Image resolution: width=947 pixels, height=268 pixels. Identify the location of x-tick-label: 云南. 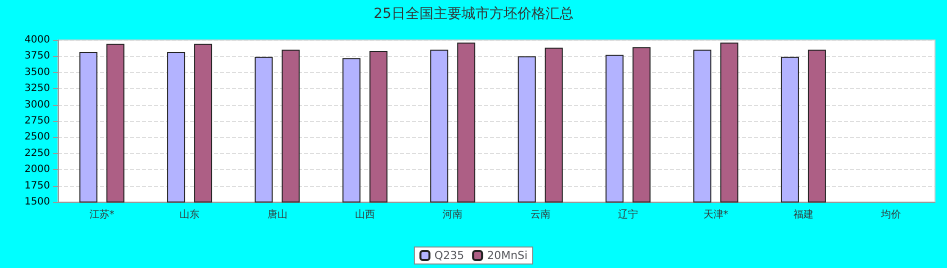
(540, 214).